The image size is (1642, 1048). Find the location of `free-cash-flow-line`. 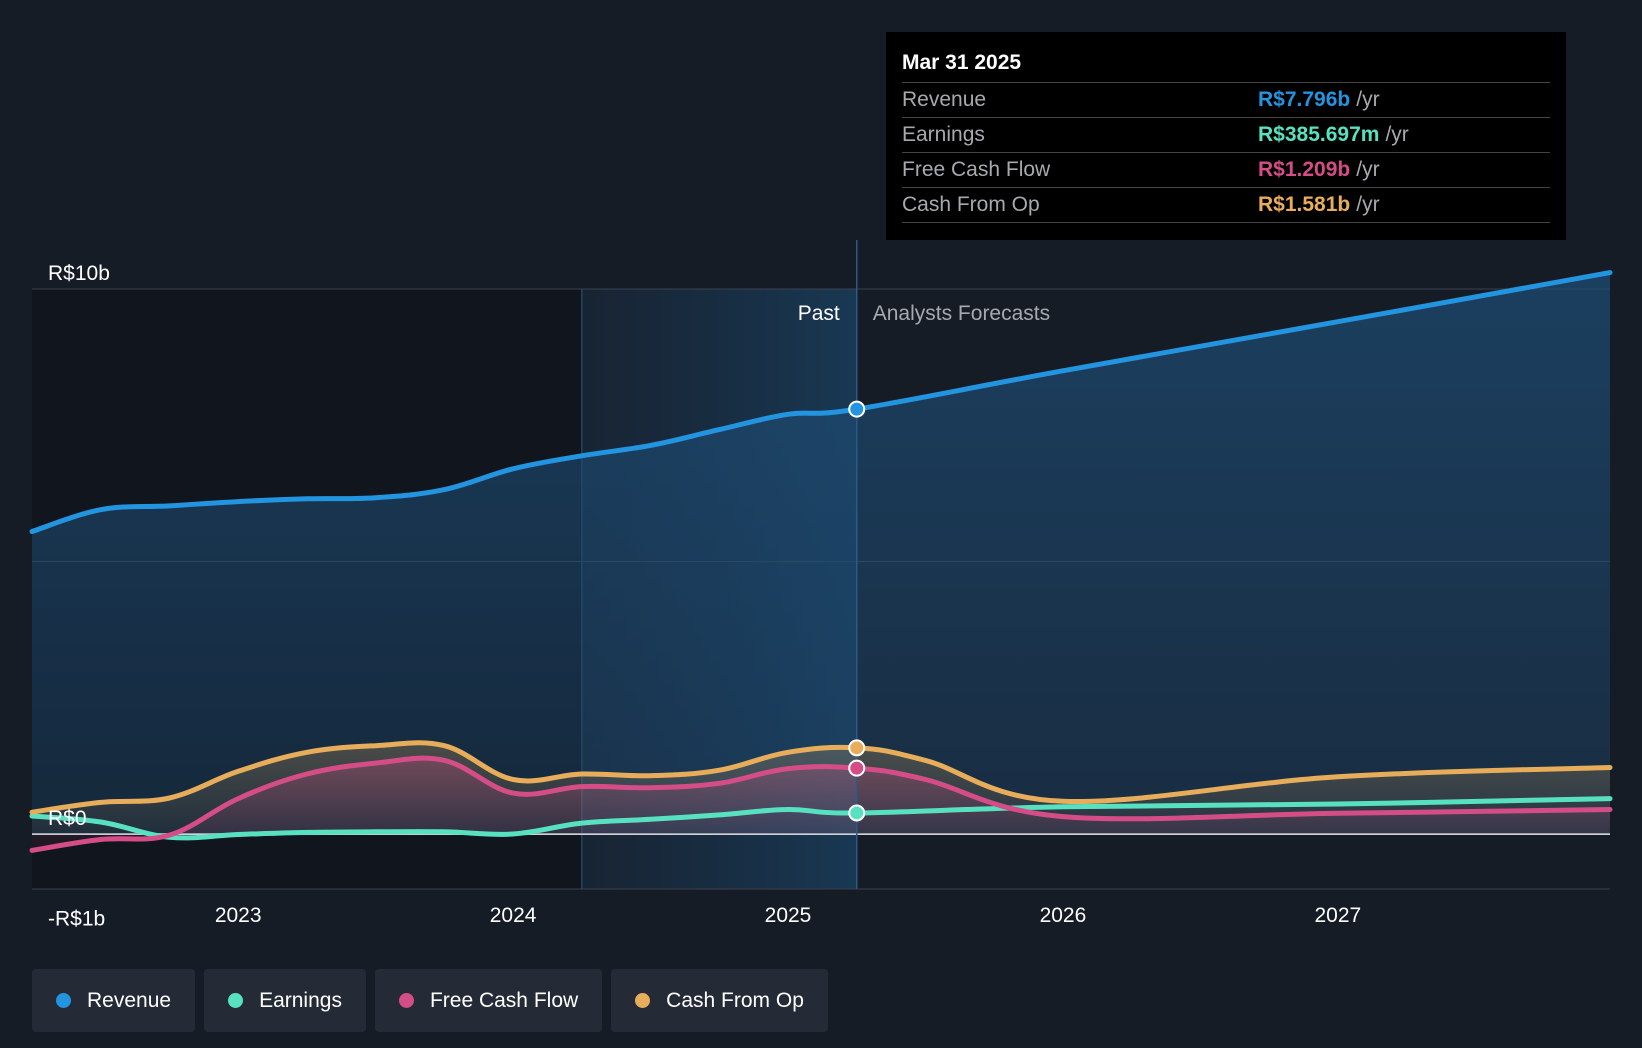

free-cash-flow-line is located at coordinates (821, 804).